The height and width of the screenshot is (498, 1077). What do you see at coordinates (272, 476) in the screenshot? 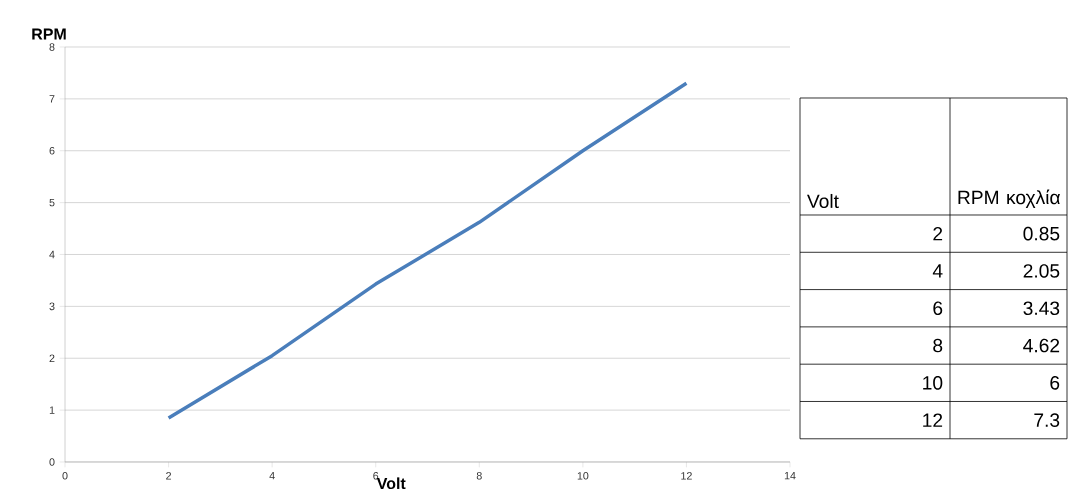
I see `x-tick-label: 4` at bounding box center [272, 476].